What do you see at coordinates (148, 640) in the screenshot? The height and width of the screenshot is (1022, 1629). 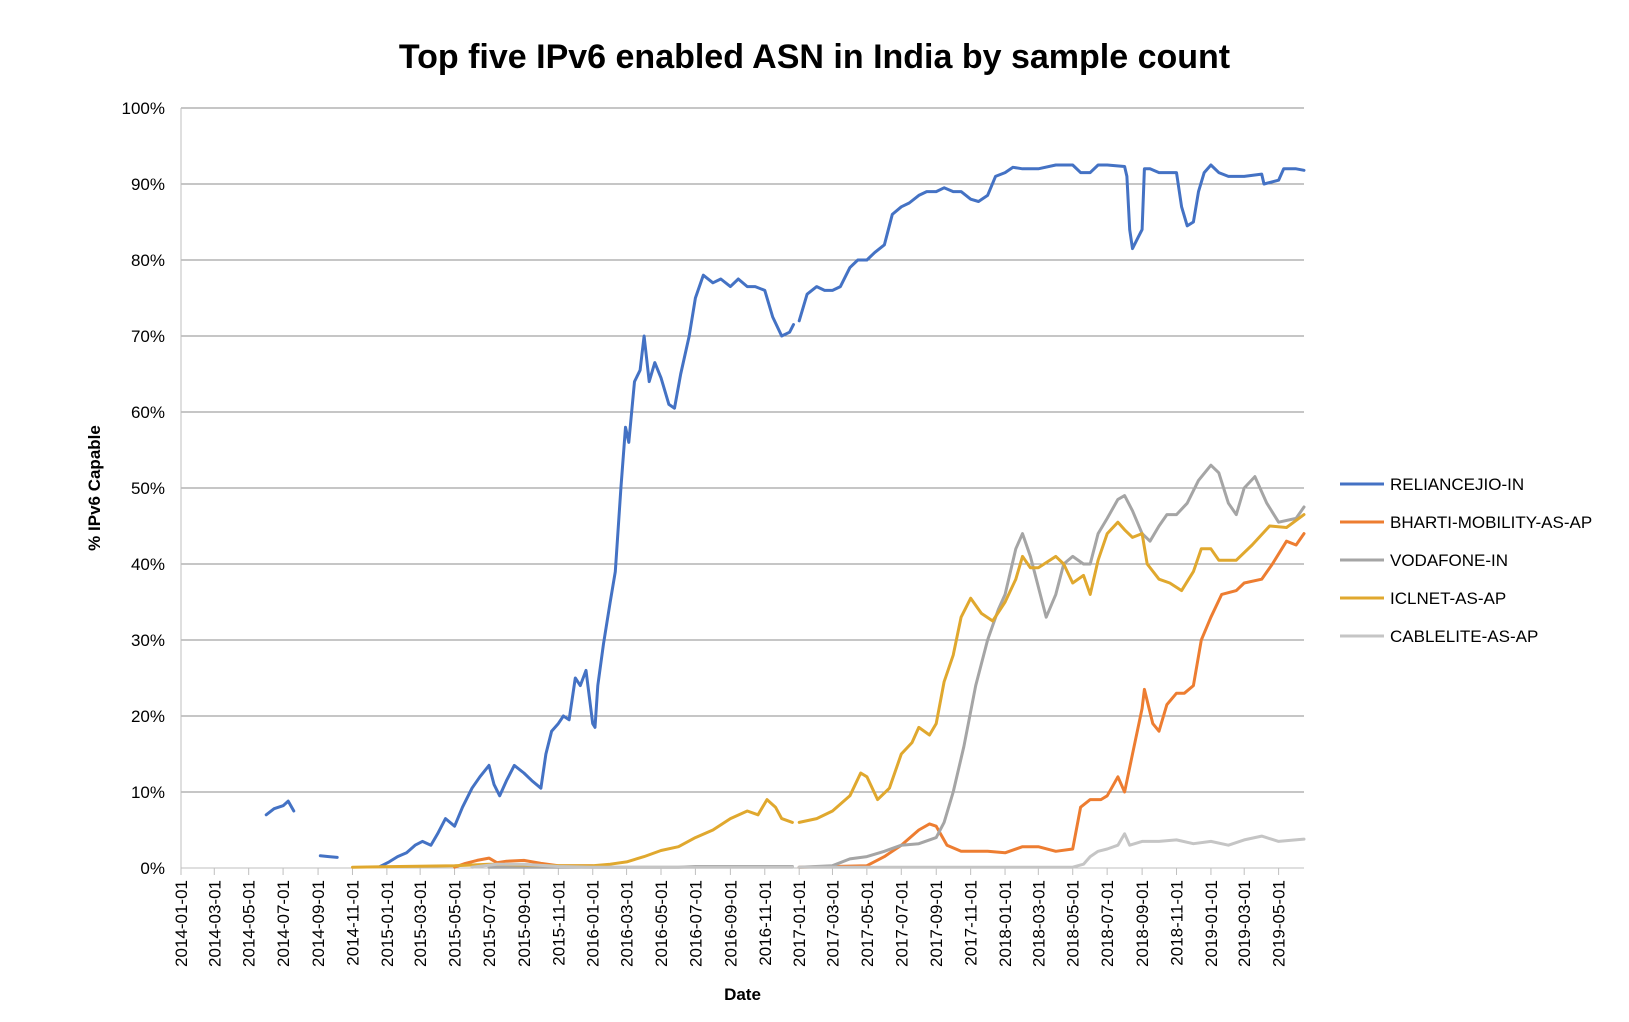 I see `y-tick-label: 30%` at bounding box center [148, 640].